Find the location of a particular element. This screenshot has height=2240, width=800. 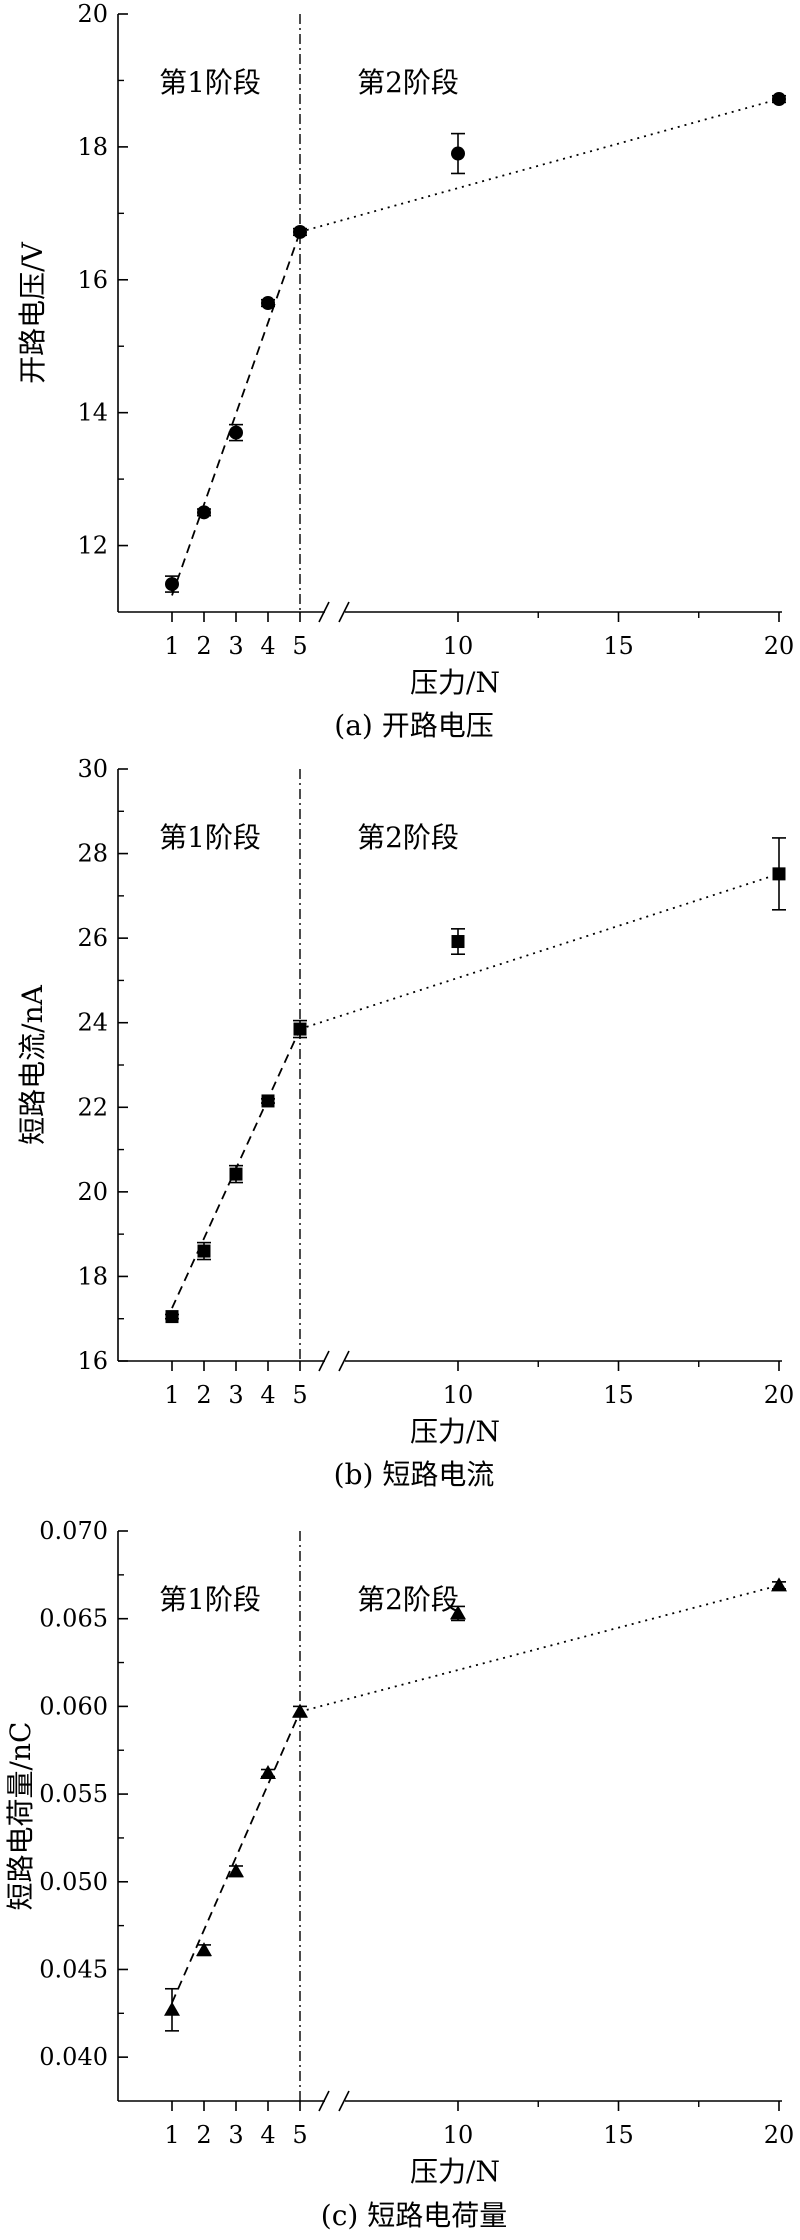

y-tick-label: 22 is located at coordinates (92, 1107).